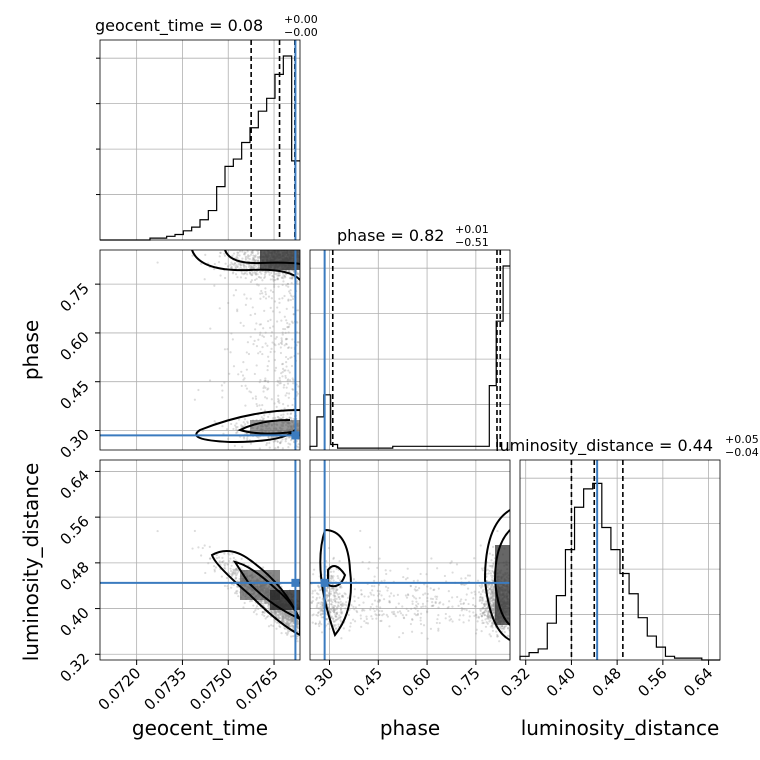 The image size is (760, 760). Describe the element at coordinates (200, 350) in the screenshot. I see `frame-phase-geocent` at that location.